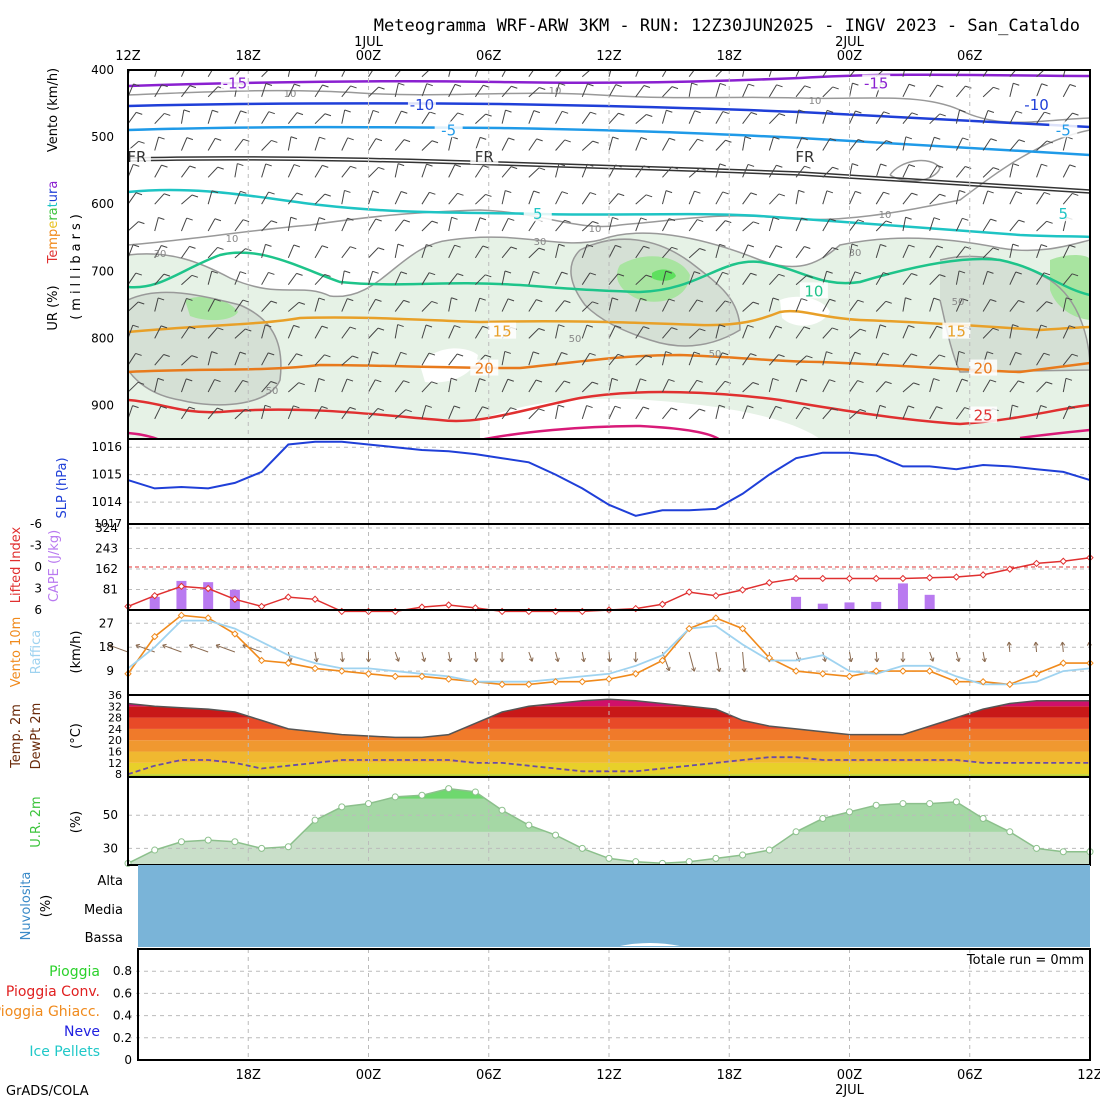 The width and height of the screenshot is (1100, 1100). I want to click on label-lifted: Lifted Index, so click(16, 564).